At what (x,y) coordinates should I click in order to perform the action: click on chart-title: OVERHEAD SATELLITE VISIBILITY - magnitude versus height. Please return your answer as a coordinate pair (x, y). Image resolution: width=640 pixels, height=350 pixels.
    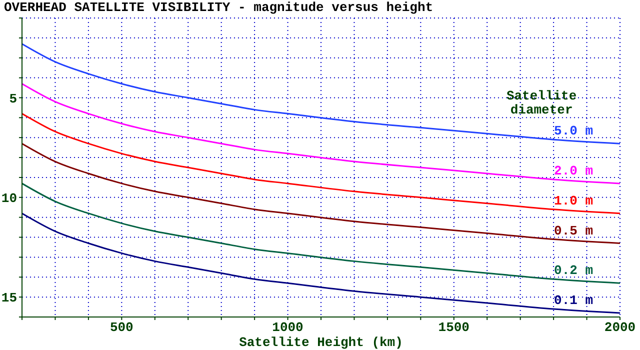
    Looking at the image, I should click on (219, 7).